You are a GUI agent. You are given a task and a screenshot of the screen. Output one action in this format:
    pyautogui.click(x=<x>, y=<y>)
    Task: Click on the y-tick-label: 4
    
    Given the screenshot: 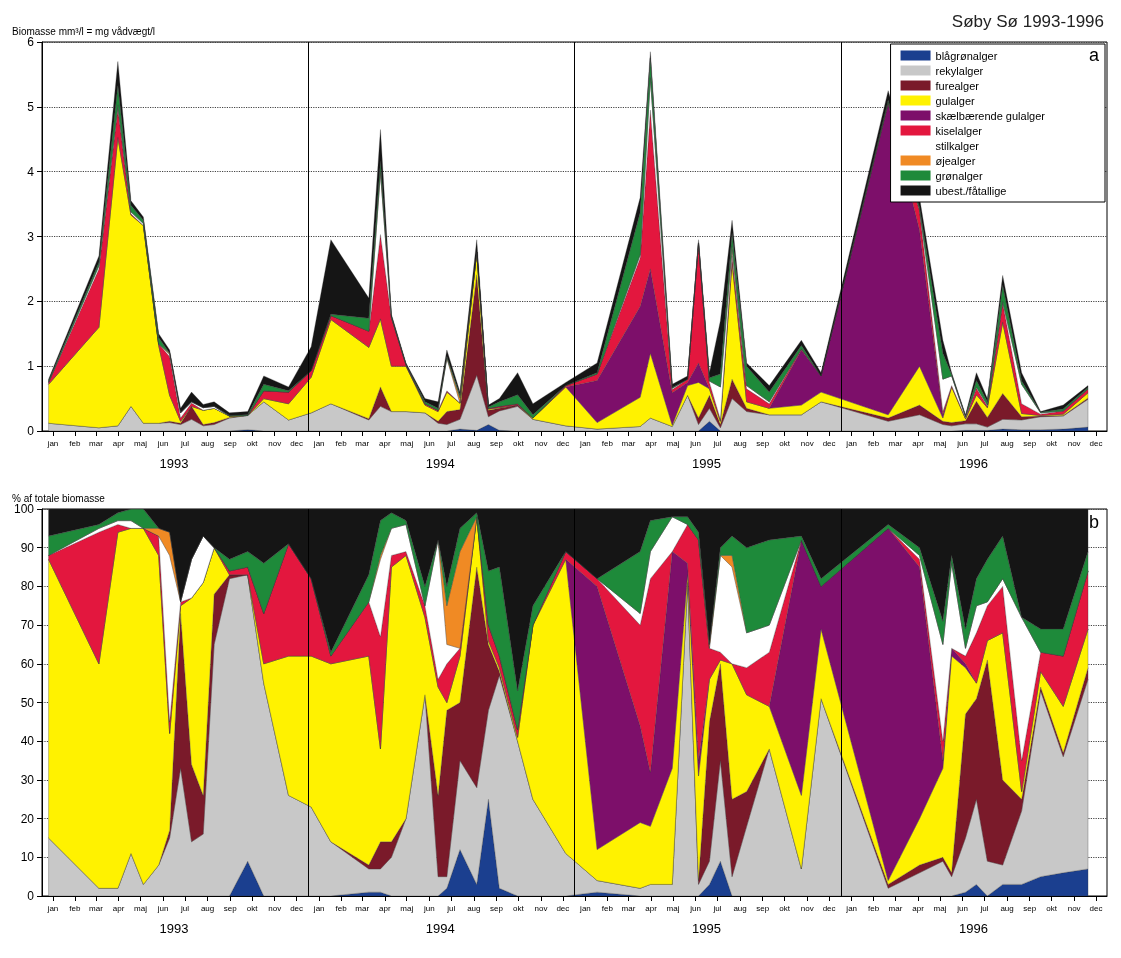 What is the action you would take?
    pyautogui.click(x=31, y=171)
    